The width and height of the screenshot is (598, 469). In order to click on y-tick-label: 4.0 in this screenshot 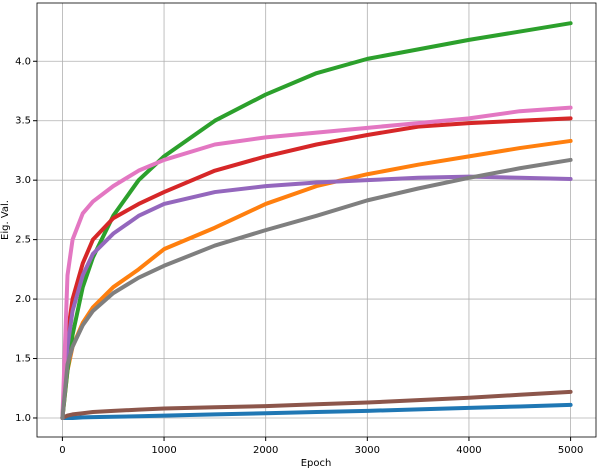, I will do `click(23, 61)`.